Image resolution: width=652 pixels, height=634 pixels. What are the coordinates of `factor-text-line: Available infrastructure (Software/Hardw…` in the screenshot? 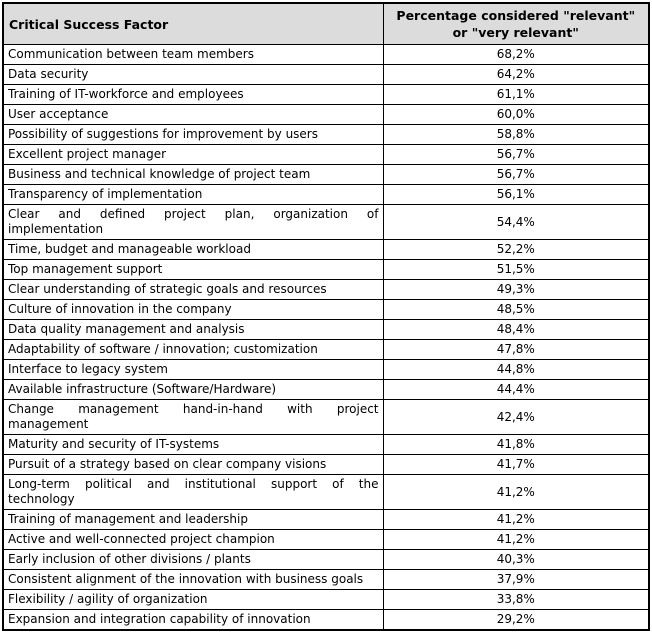 It's located at (142, 389).